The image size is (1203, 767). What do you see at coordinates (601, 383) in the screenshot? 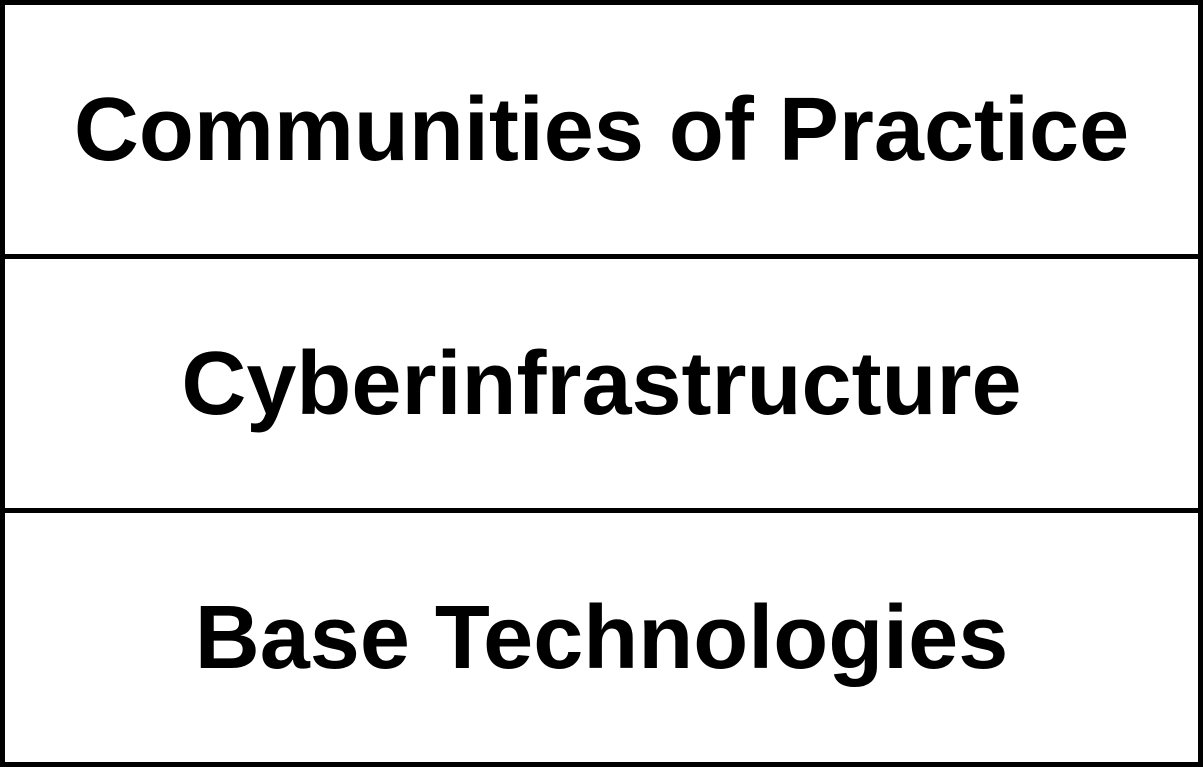
I see `layer-label: Cyberinfrastructure` at bounding box center [601, 383].